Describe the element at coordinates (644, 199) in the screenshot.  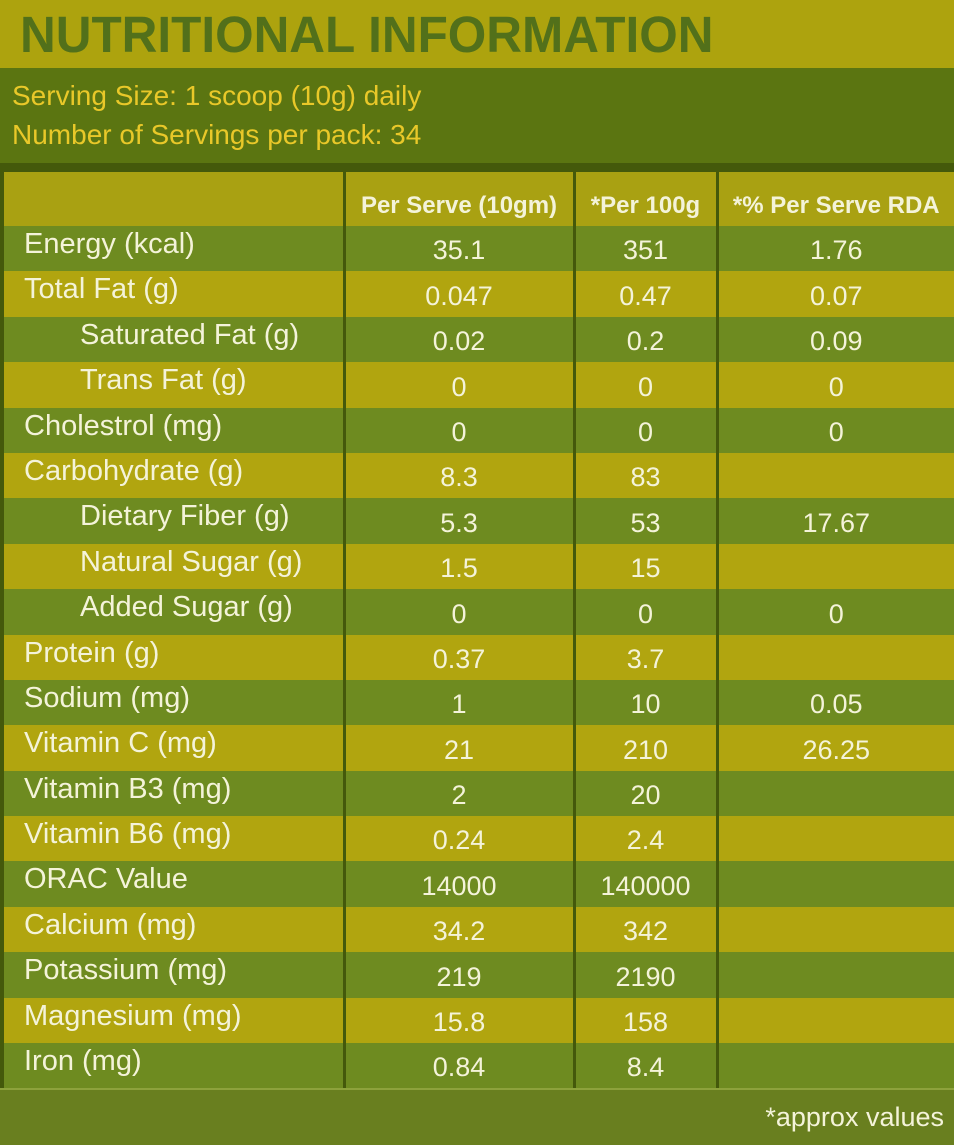
I see `column-header-per-100g: *Per 100g` at that location.